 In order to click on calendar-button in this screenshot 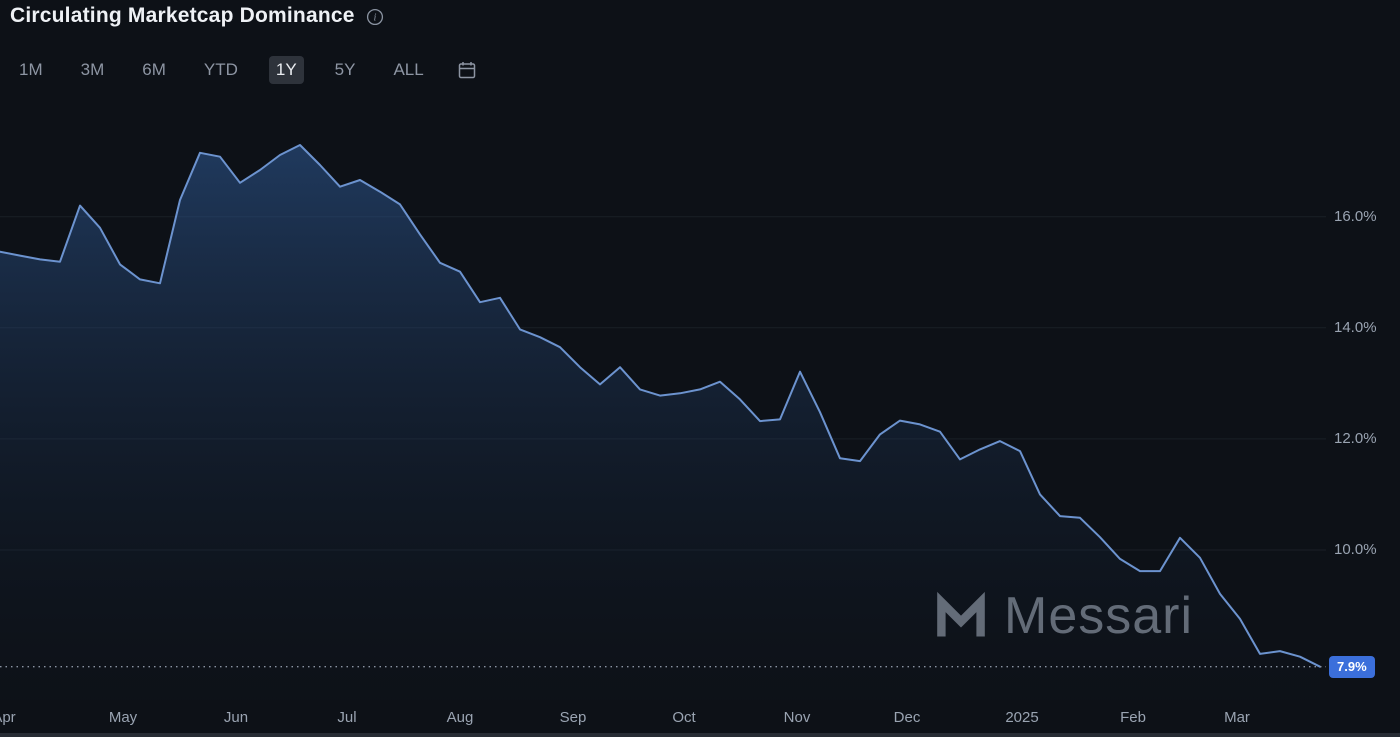, I will do `click(467, 70)`.